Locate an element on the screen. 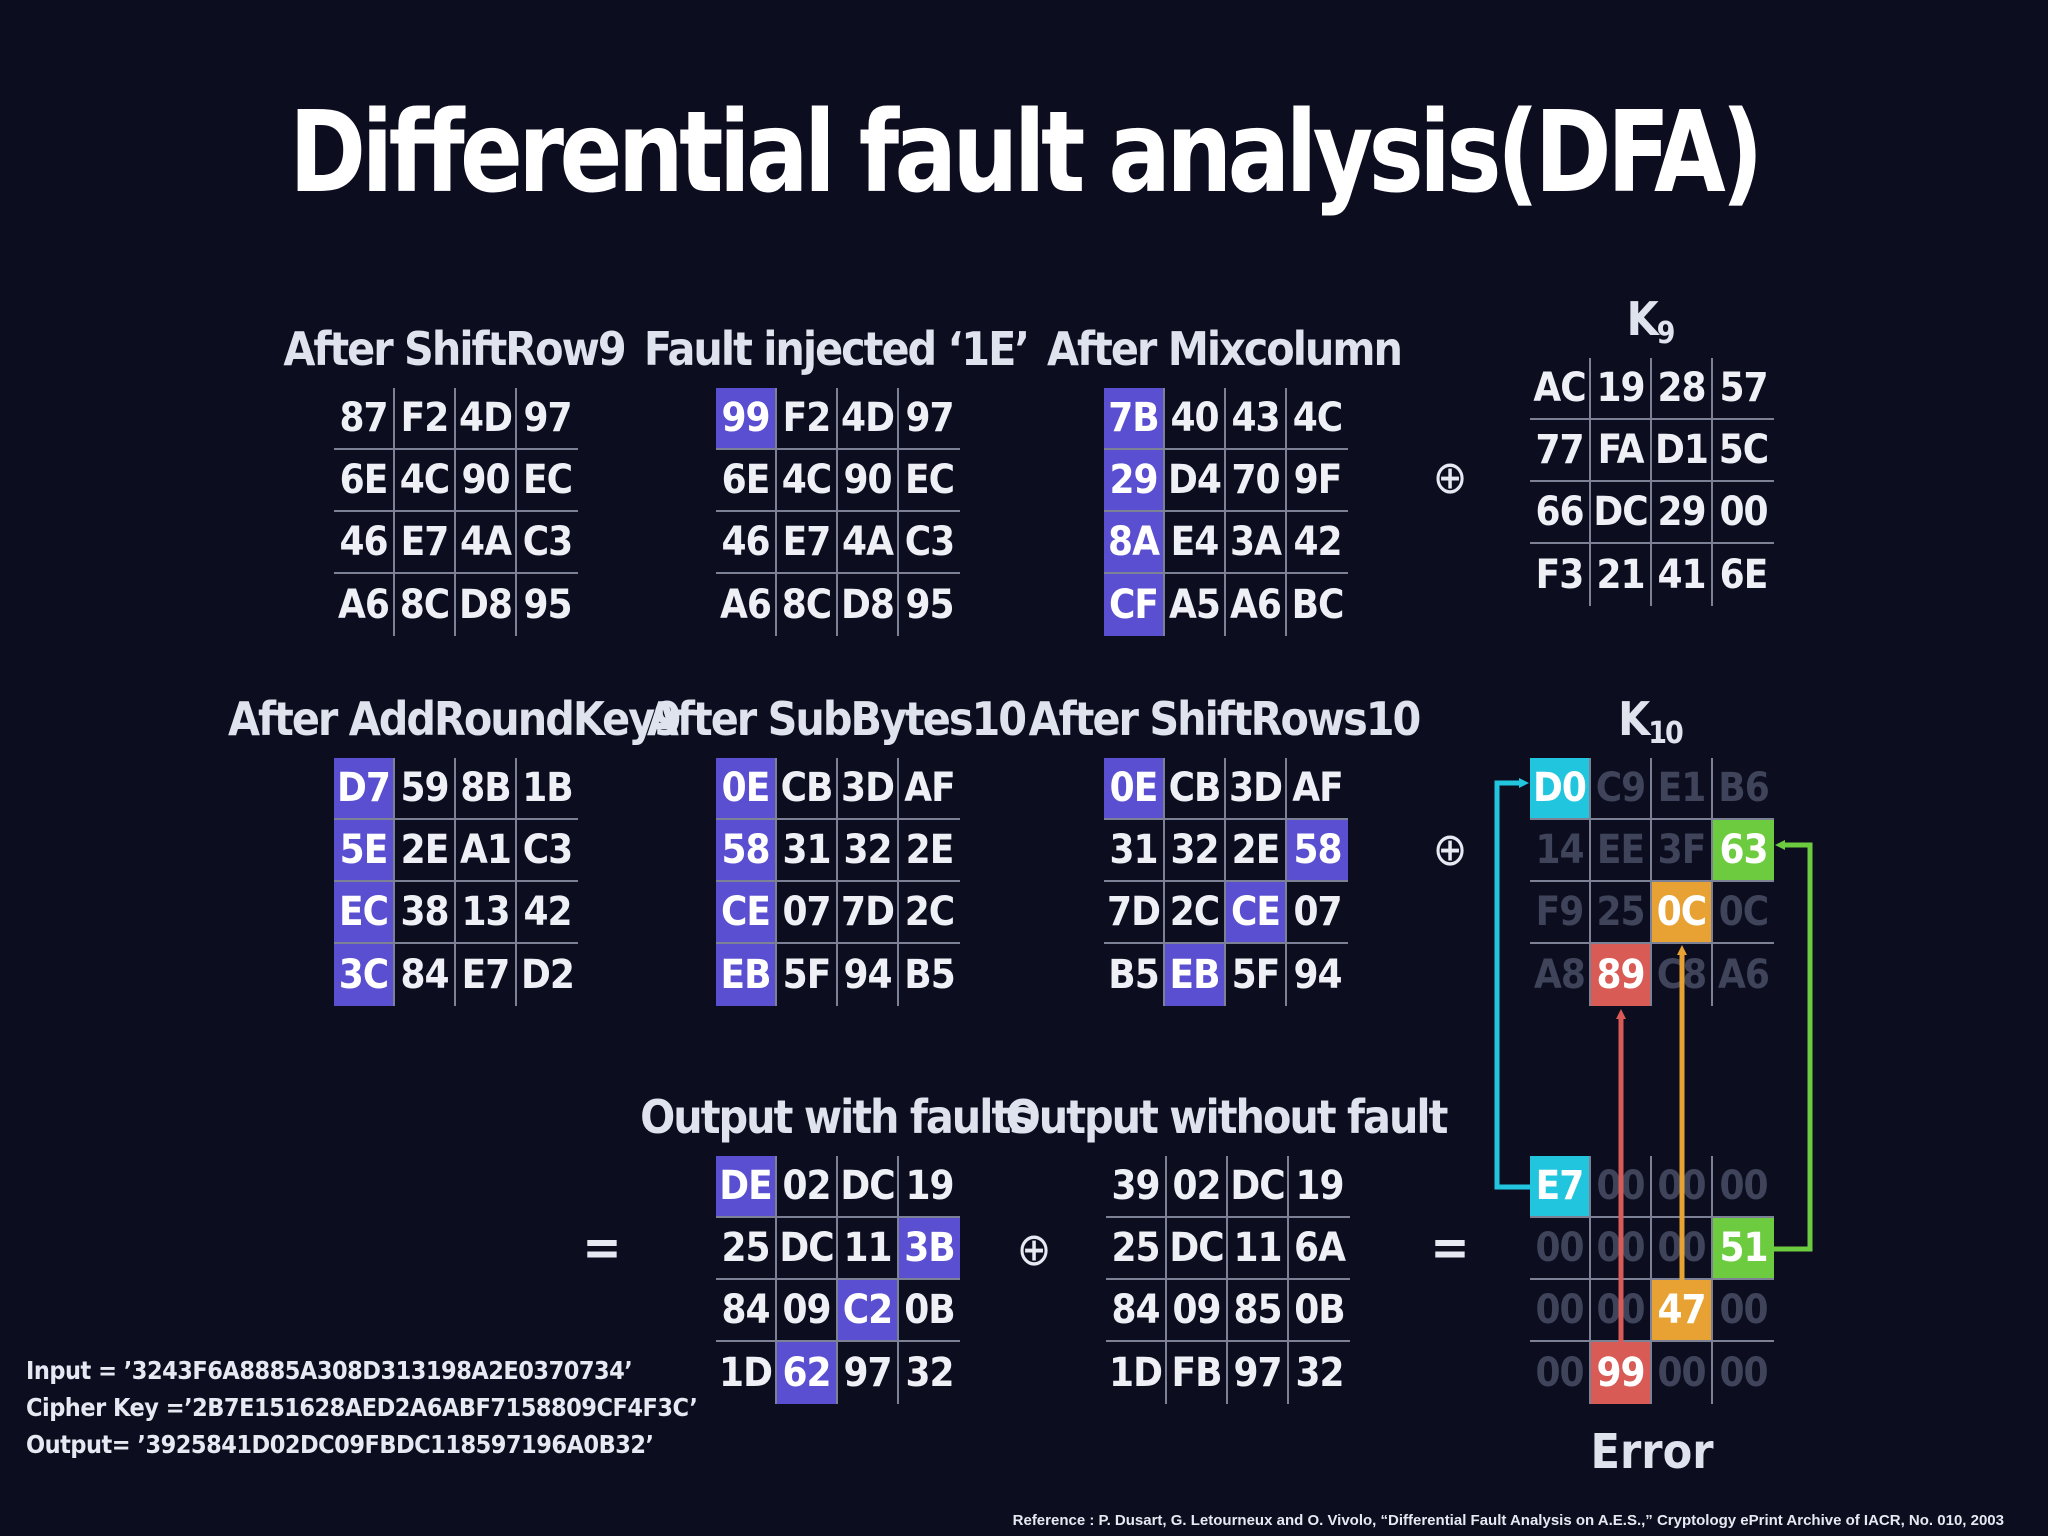 The width and height of the screenshot is (2048, 1536). k10-label-main: K is located at coordinates (1634, 719).